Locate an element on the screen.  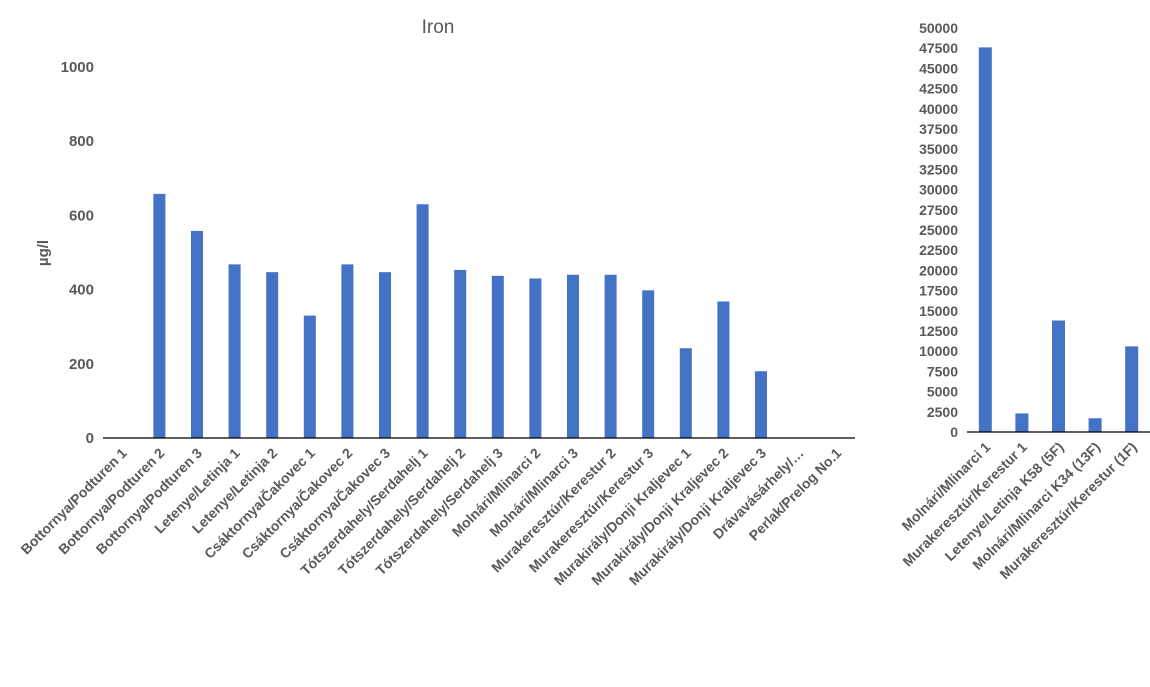
y-tick-label: 1000 is located at coordinates (77, 67).